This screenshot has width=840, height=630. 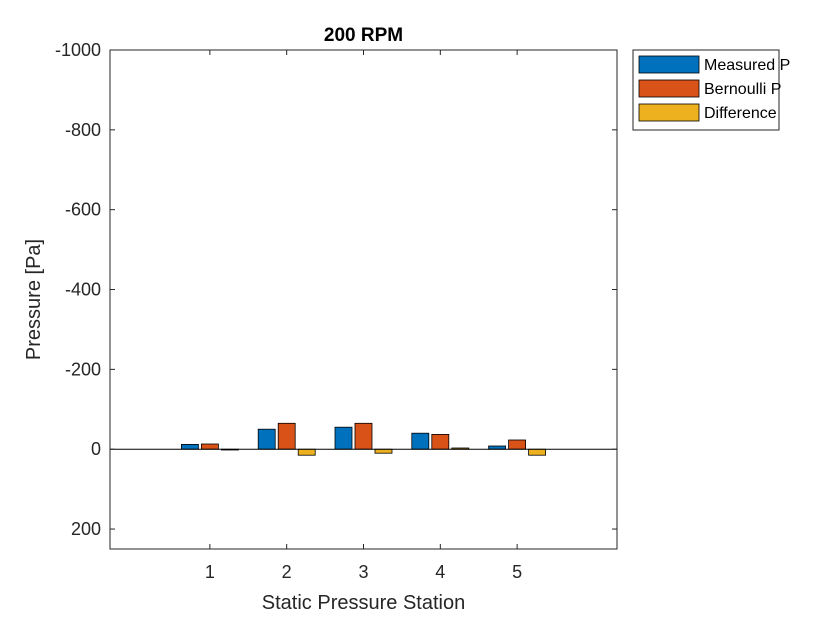 I want to click on y-tick-label: -600, so click(x=83, y=210).